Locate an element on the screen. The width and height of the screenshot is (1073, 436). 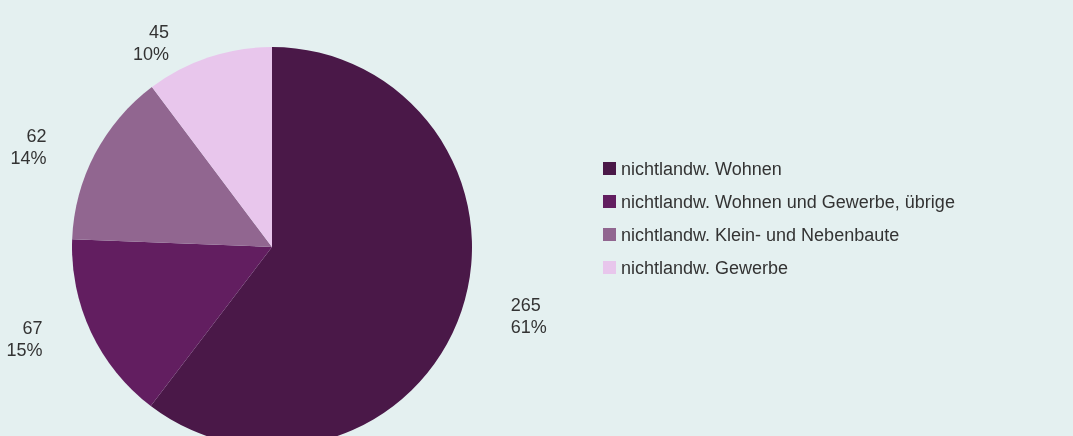
legend-label: nichtlandw. Wohnen und Gewerbe, übrige is located at coordinates (788, 201).